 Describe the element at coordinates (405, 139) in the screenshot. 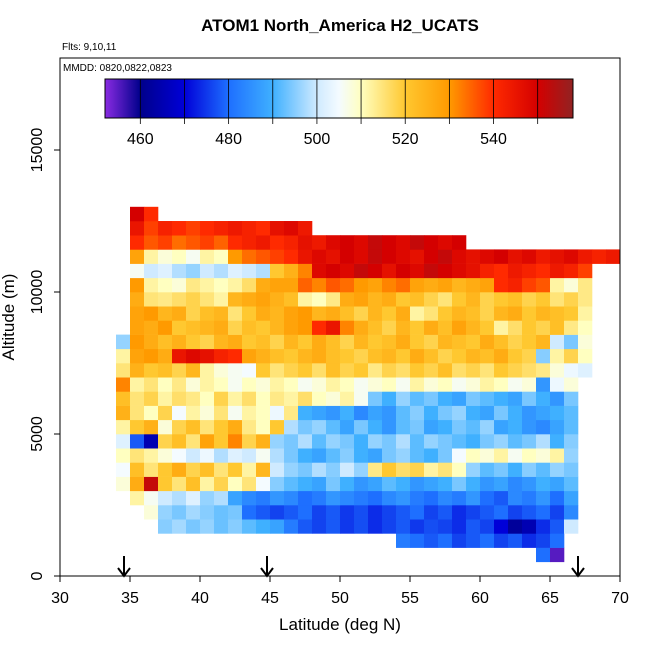

I see `colorbar-tick-label: 520` at that location.